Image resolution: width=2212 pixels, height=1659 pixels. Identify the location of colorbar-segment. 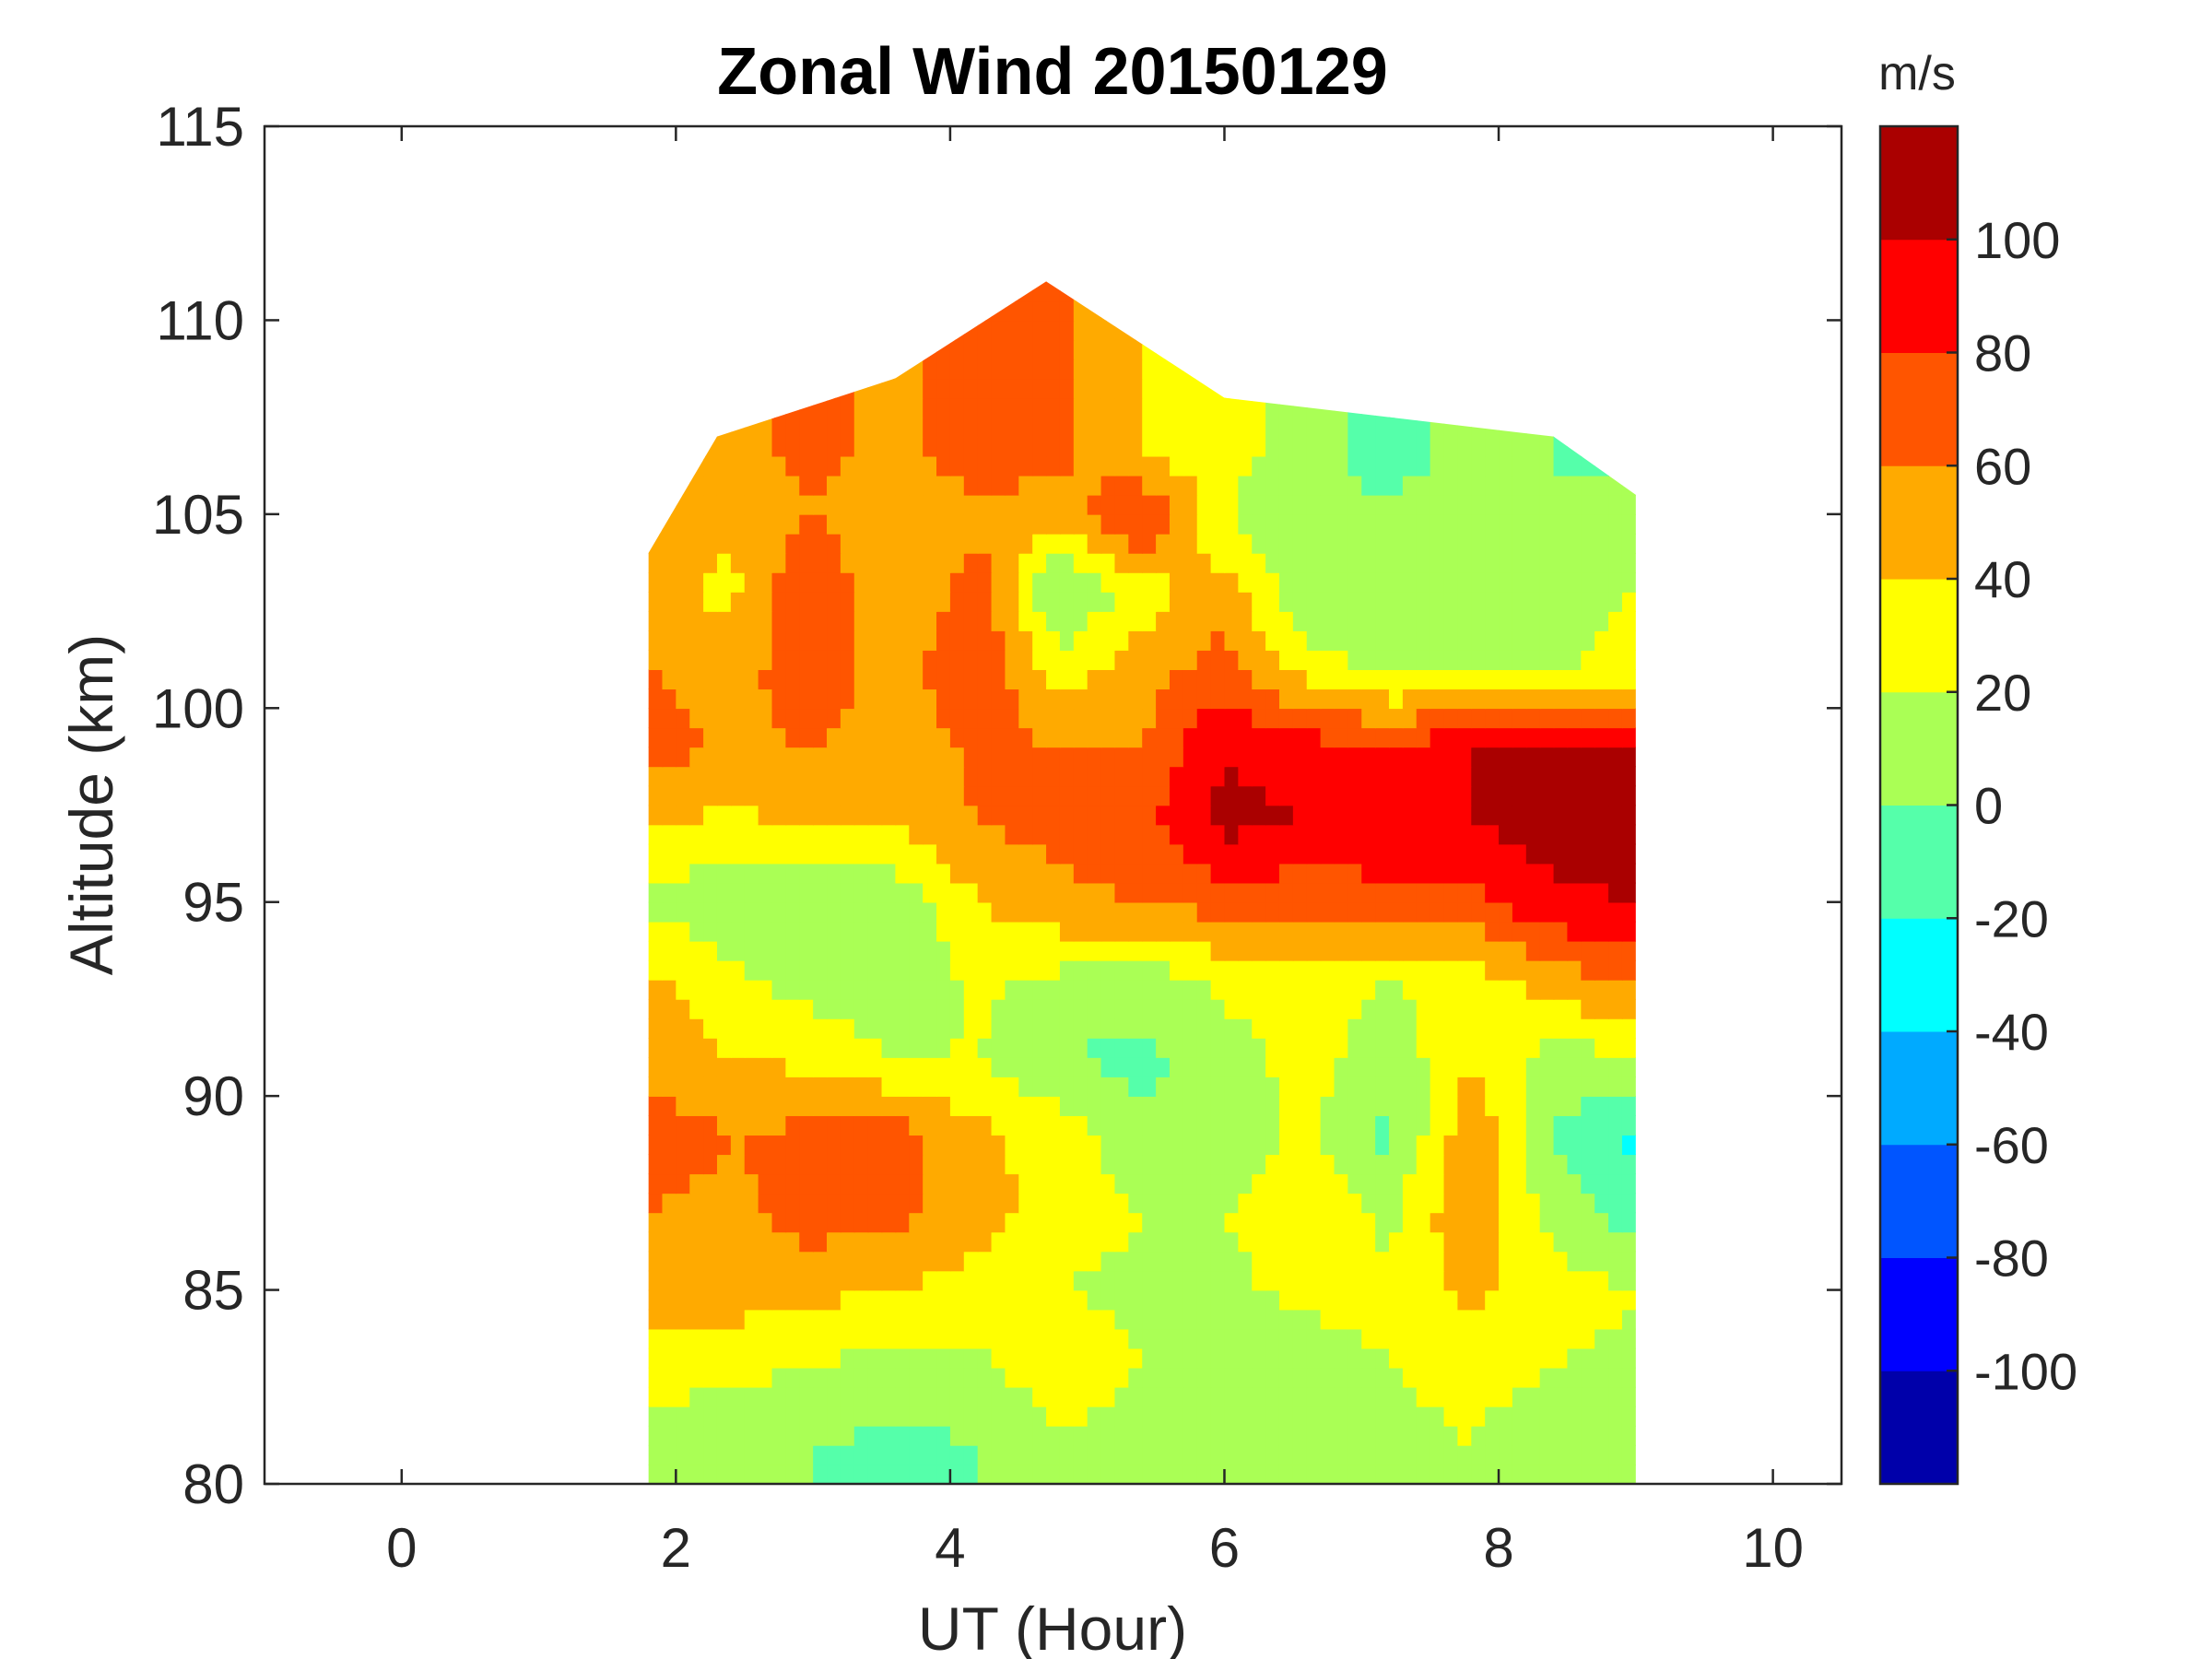
(1919, 1314).